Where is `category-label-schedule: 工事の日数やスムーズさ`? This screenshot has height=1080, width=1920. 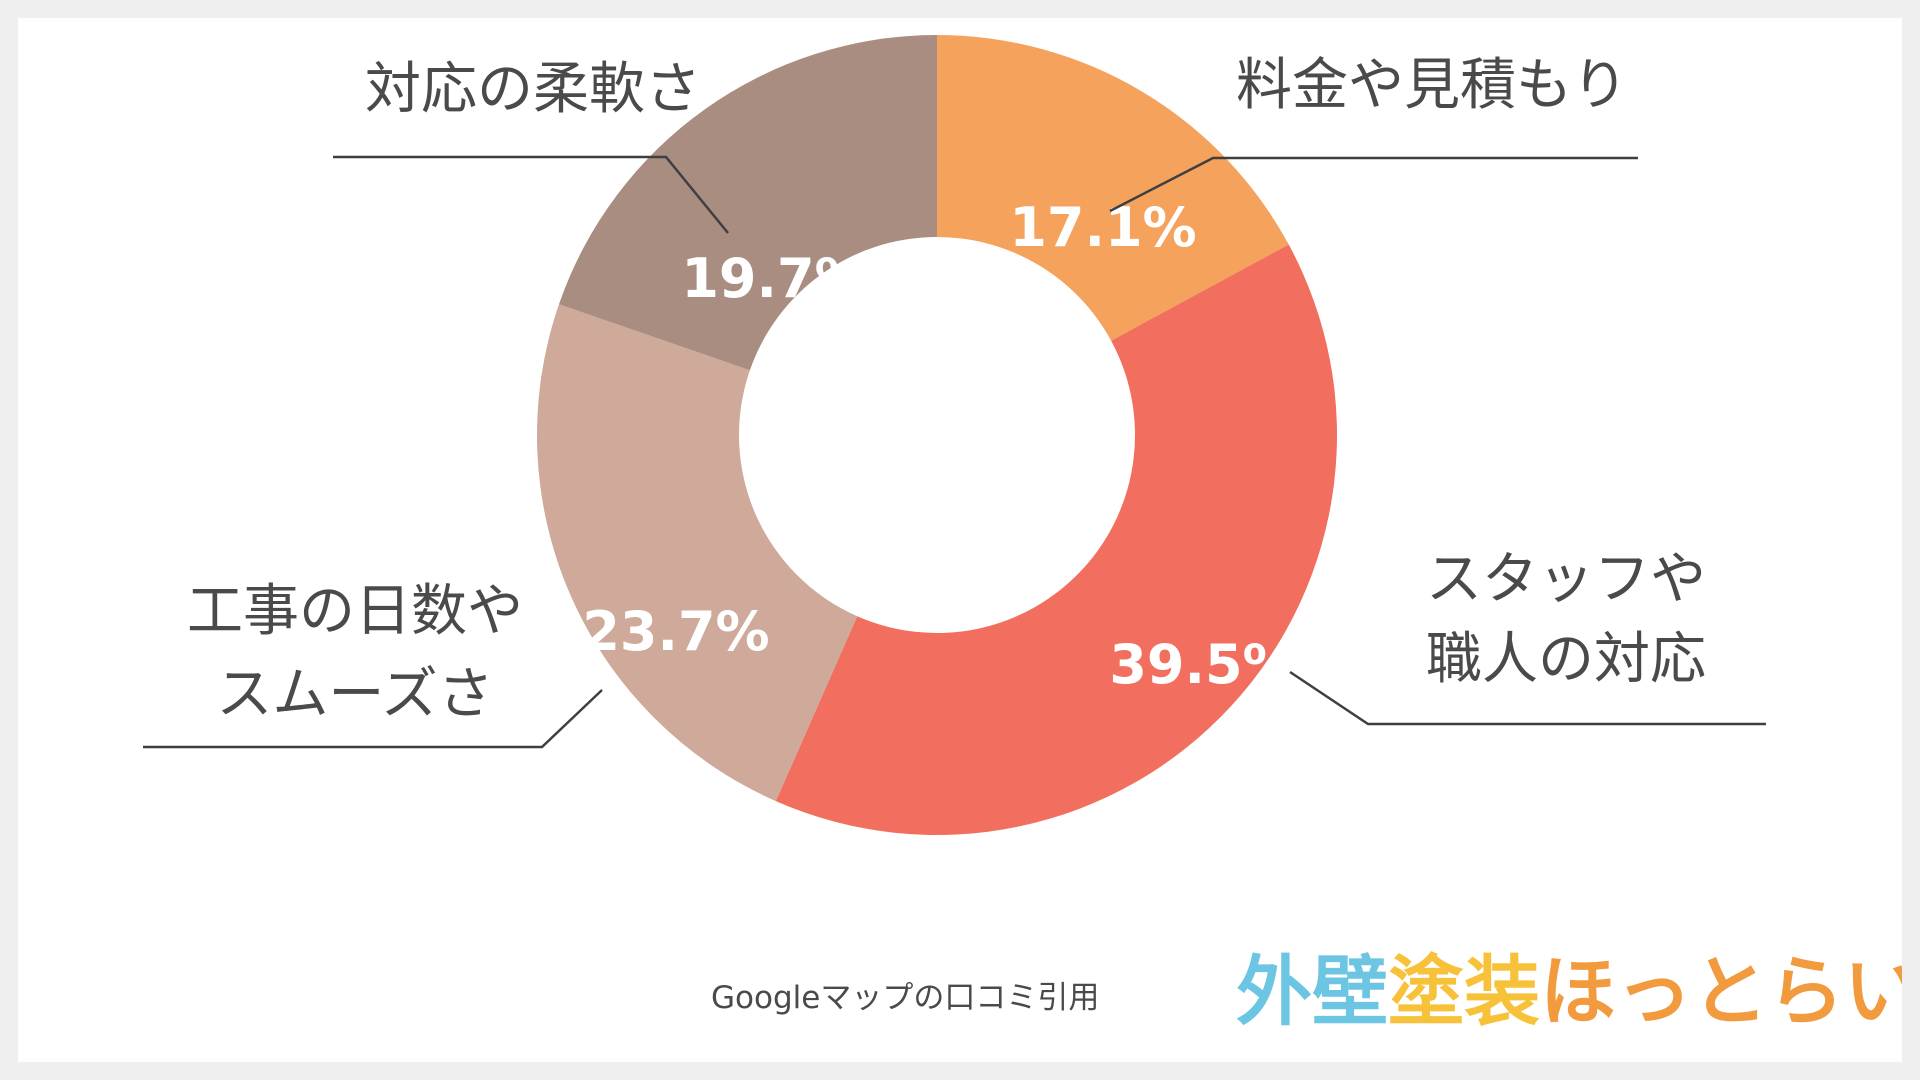
category-label-schedule: 工事の日数やスムーズさ is located at coordinates (355, 653).